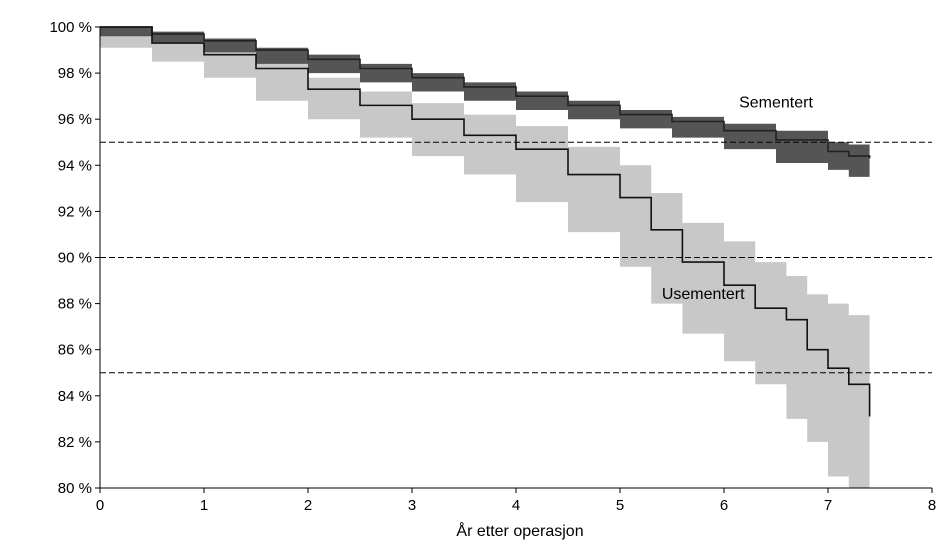 This screenshot has height=542, width=938. What do you see at coordinates (738, 199) in the screenshot?
I see `series-labels: Sementert Usementert` at bounding box center [738, 199].